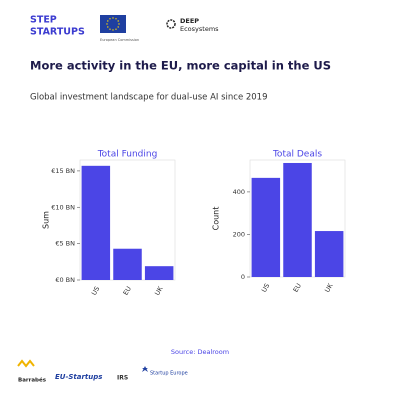 The height and width of the screenshot is (400, 400). I want to click on logo-text: Ecosystems, so click(199, 29).